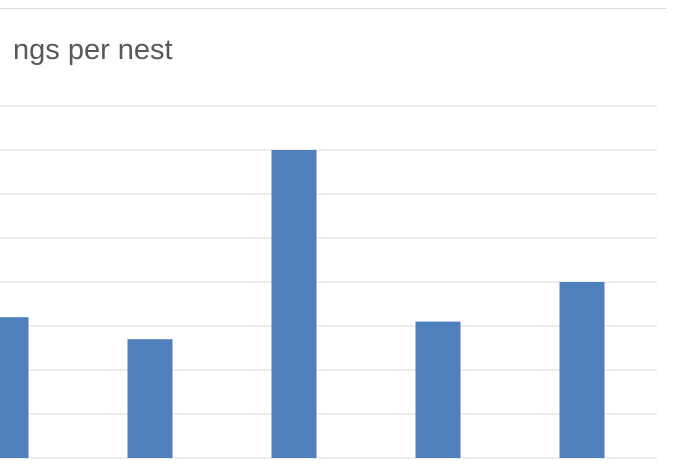 Image resolution: width=675 pixels, height=466 pixels. Describe the element at coordinates (333, 8) in the screenshot. I see `top-border` at that location.